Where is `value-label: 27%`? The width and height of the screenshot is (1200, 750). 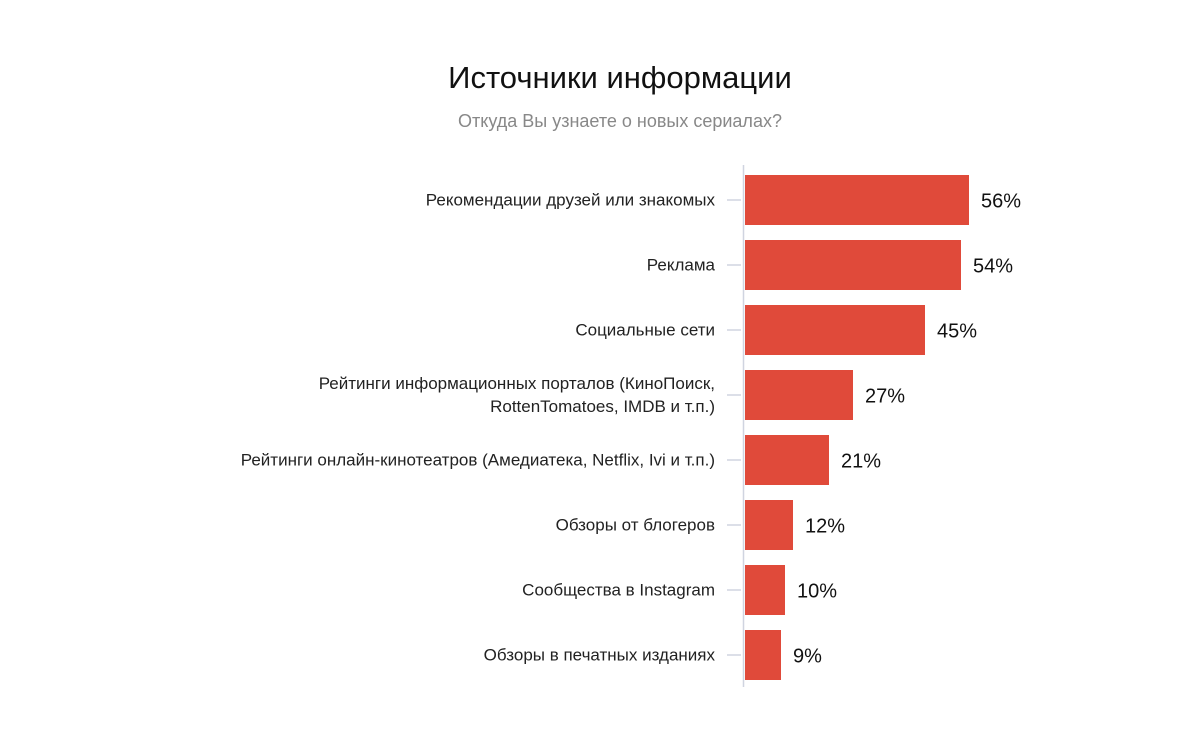 value-label: 27% is located at coordinates (885, 396).